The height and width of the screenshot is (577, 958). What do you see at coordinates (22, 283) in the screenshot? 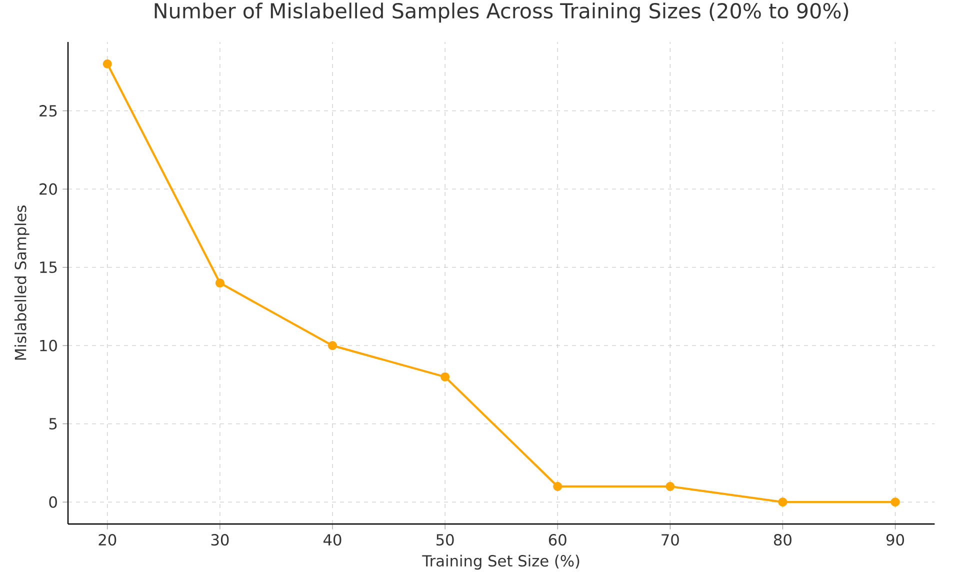
I see `y-axis-title: Mislabelled Samples` at bounding box center [22, 283].